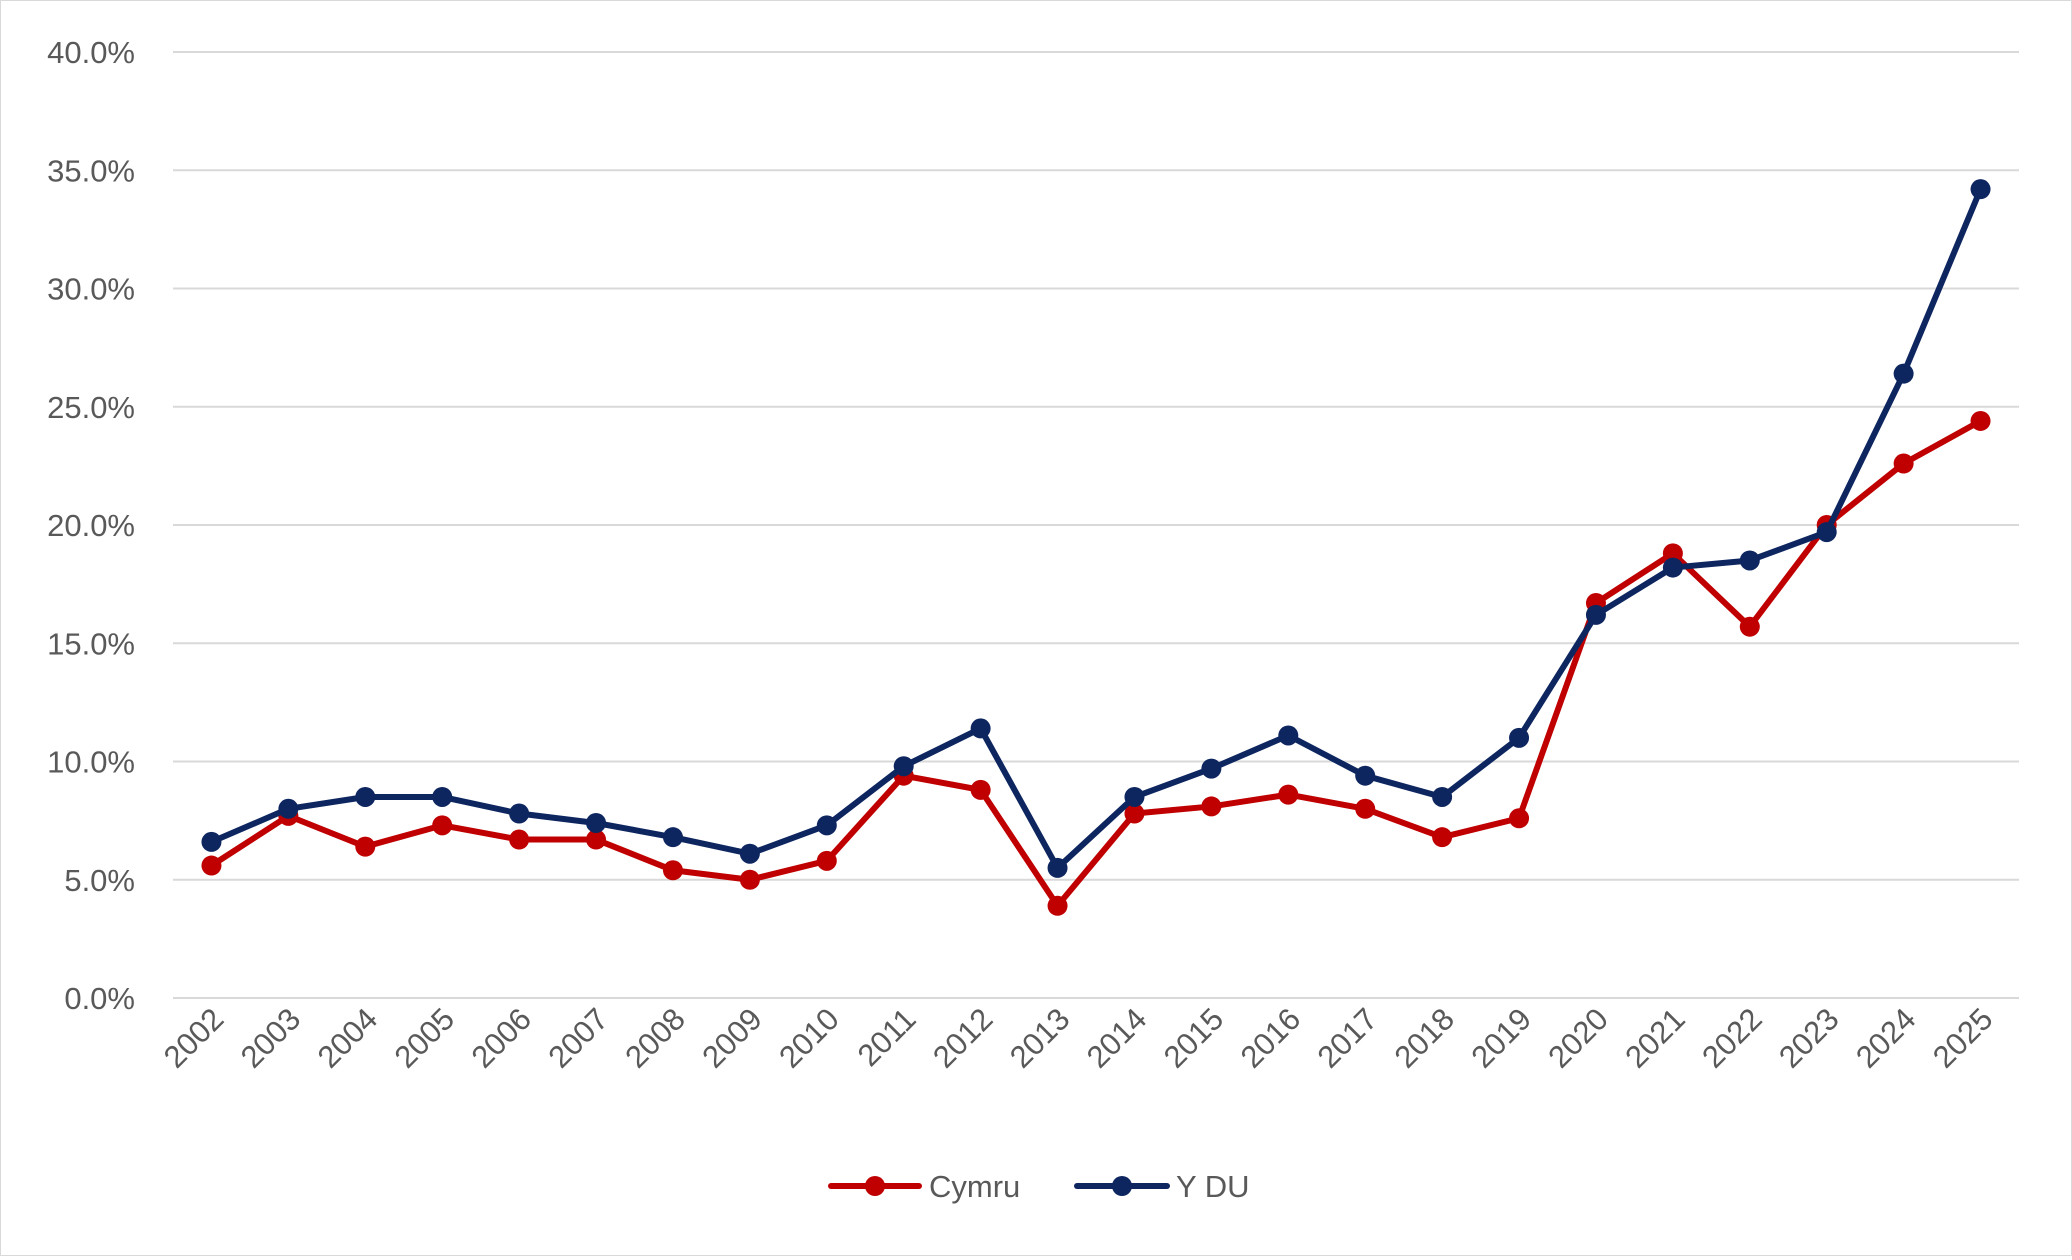  Describe the element at coordinates (809, 1038) in the screenshot. I see `x-tick-label: 2010` at that location.